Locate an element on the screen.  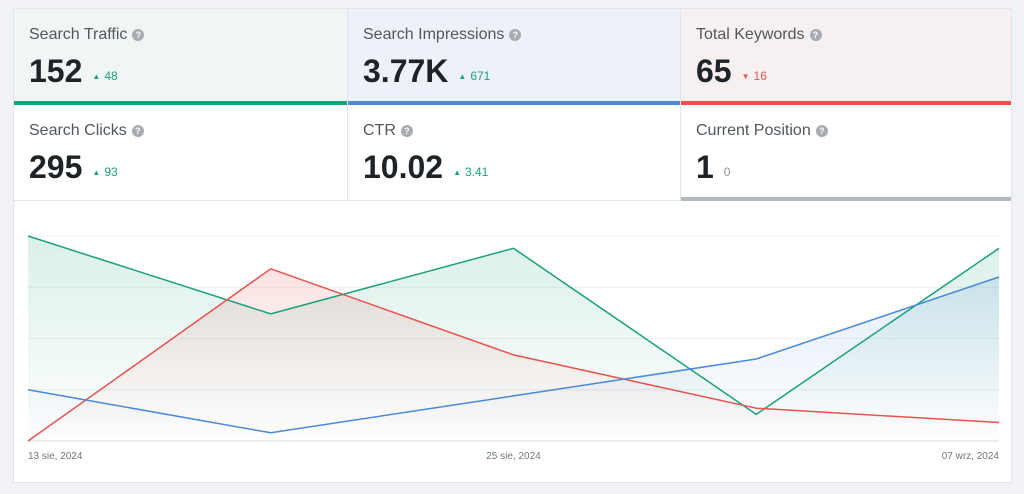
stat-delta: ▲ 3.41 is located at coordinates (471, 172).